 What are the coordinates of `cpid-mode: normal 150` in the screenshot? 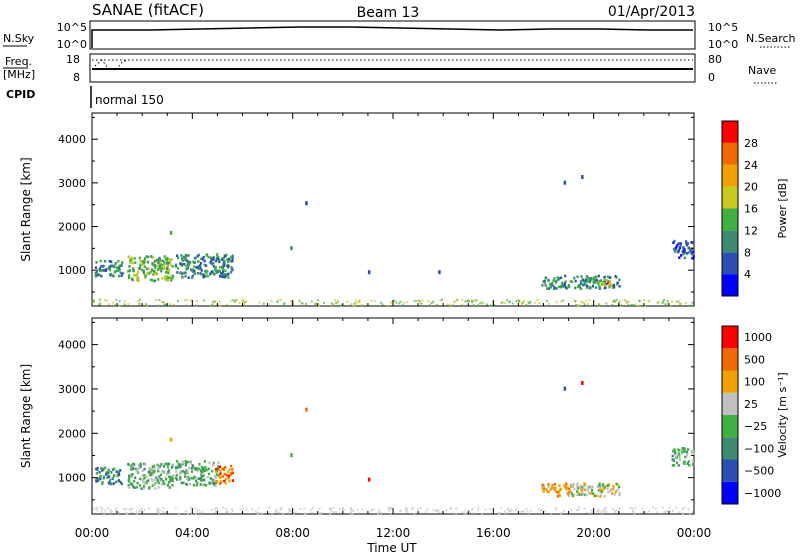 It's located at (129, 100).